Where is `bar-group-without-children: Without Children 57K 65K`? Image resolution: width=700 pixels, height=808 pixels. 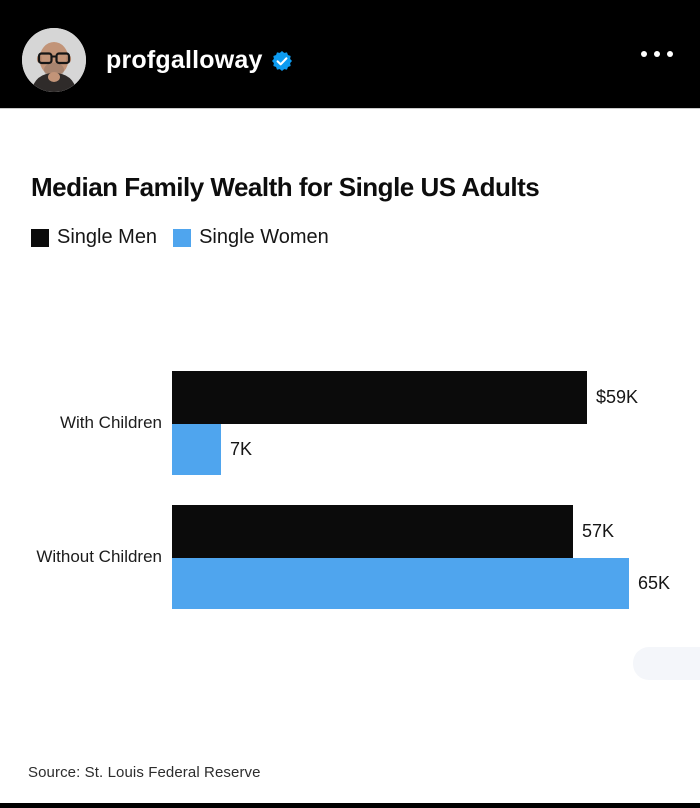
bar-group-without-children: Without Children 57K 65K is located at coordinates (350, 557).